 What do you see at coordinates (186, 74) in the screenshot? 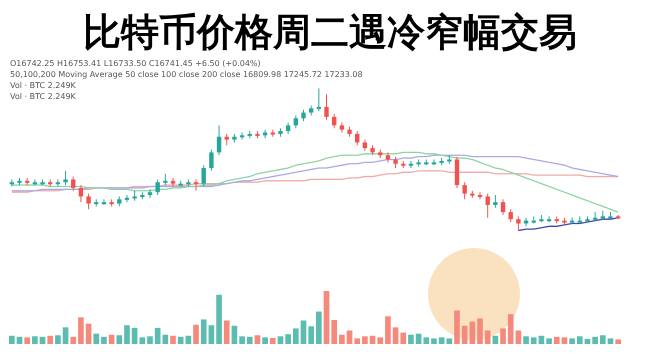
I see `text: 50,100,200 Moving Average 50 close 100 close 200 close 16809.98 17245.72 17233.08` at bounding box center [186, 74].